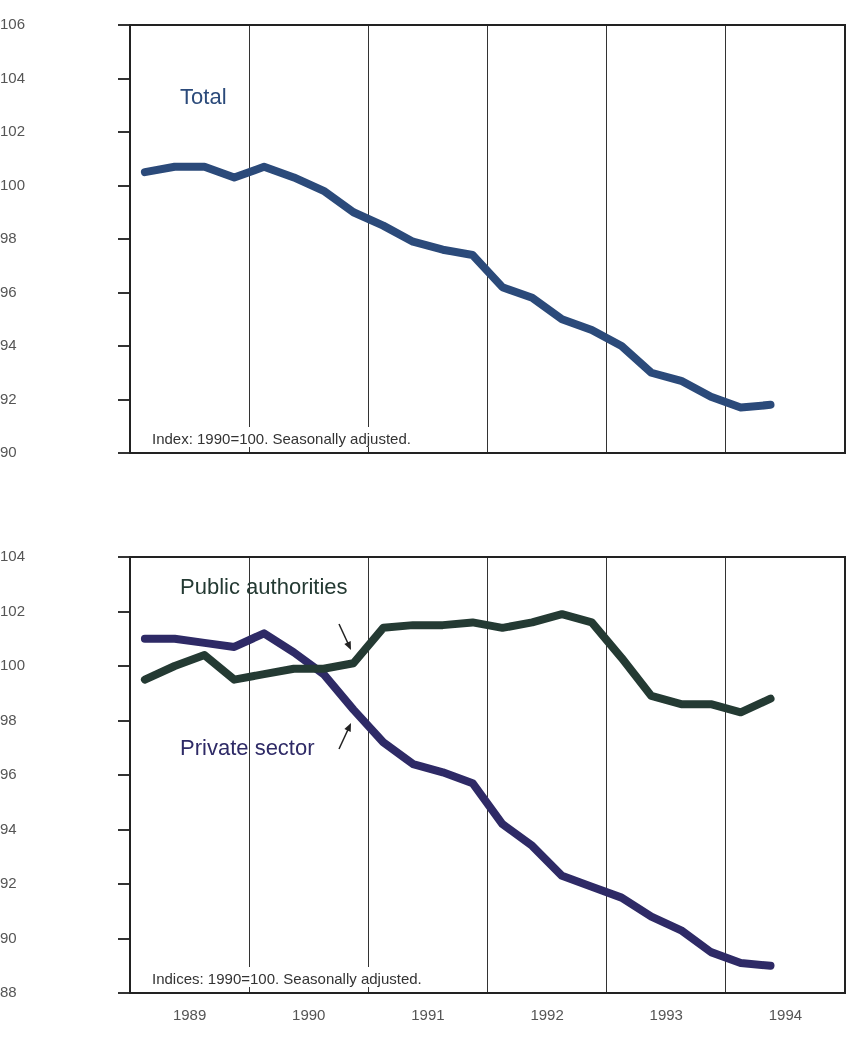 The image size is (848, 1039). I want to click on annotation: Indices: 1990=100. Seasonally adjusted., so click(287, 978).